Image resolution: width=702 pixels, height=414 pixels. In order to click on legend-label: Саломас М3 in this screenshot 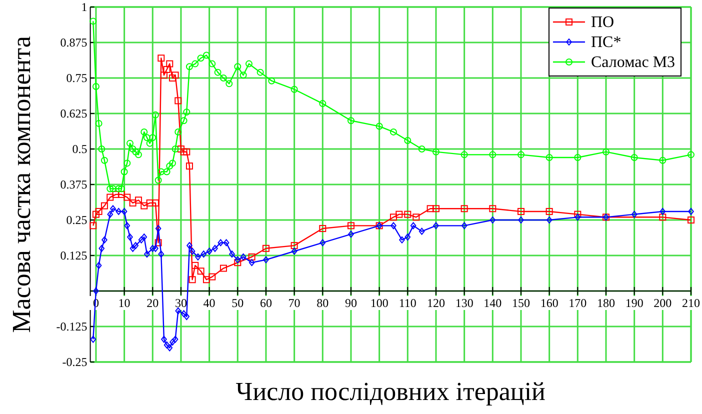, I will do `click(633, 62)`.